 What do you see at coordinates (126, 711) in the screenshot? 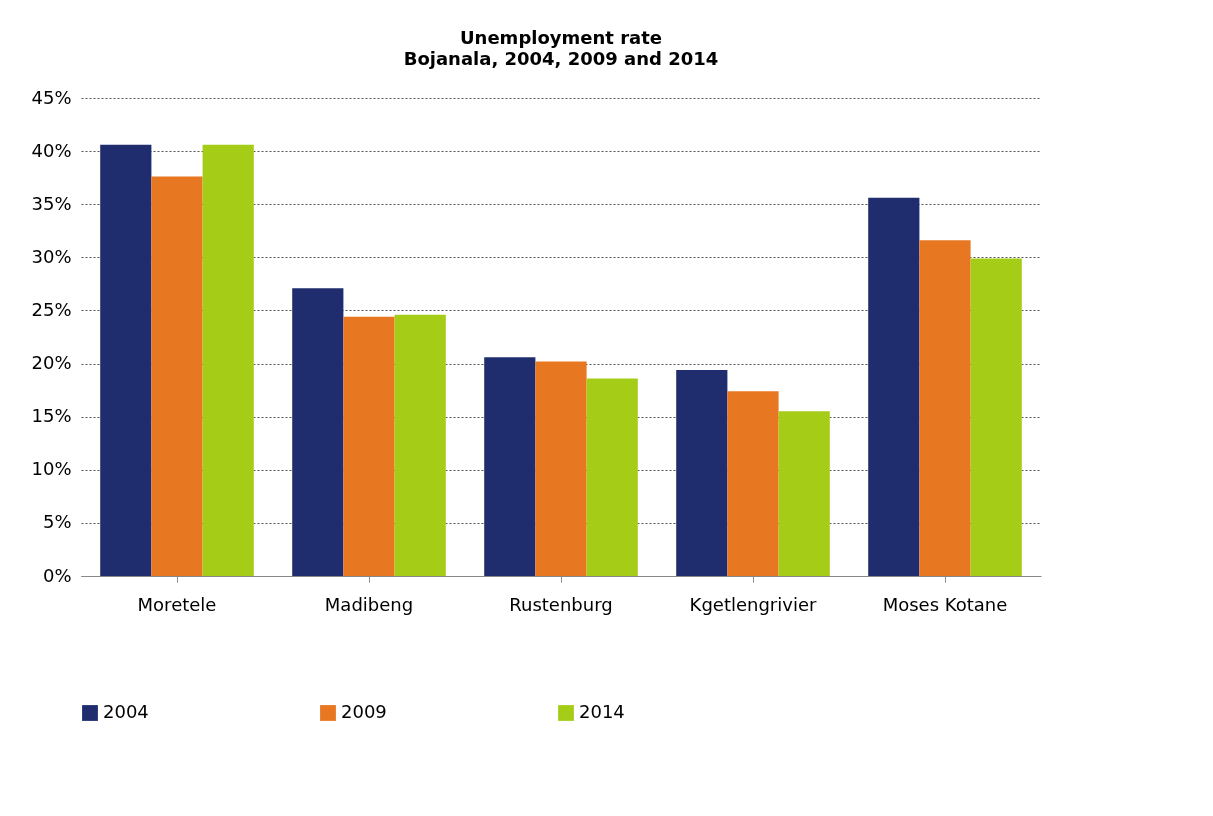
I see `legend-label: 2004` at bounding box center [126, 711].